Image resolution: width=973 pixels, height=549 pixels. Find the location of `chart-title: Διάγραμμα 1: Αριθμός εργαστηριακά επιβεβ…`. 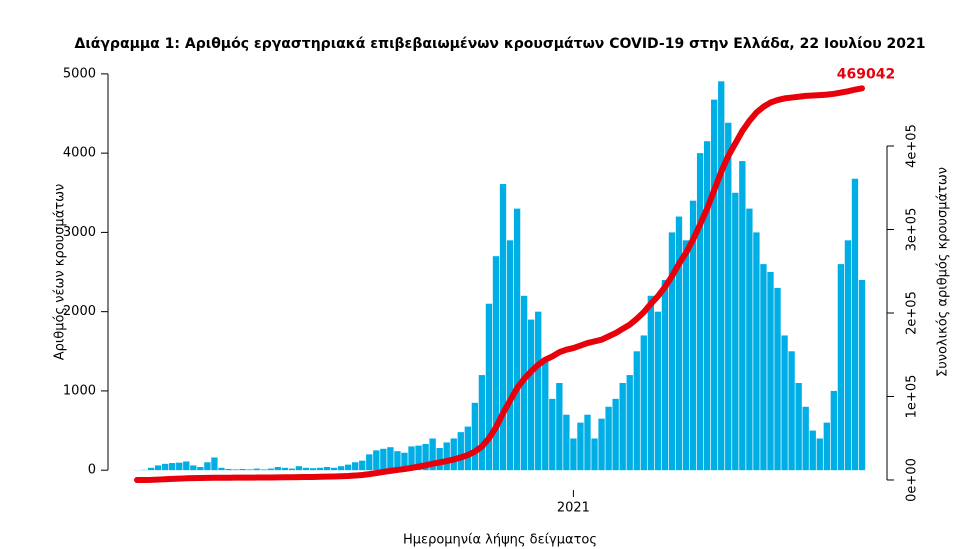

chart-title: Διάγραμμα 1: Αριθμός εργαστηριακά επιβεβ… is located at coordinates (499, 44).